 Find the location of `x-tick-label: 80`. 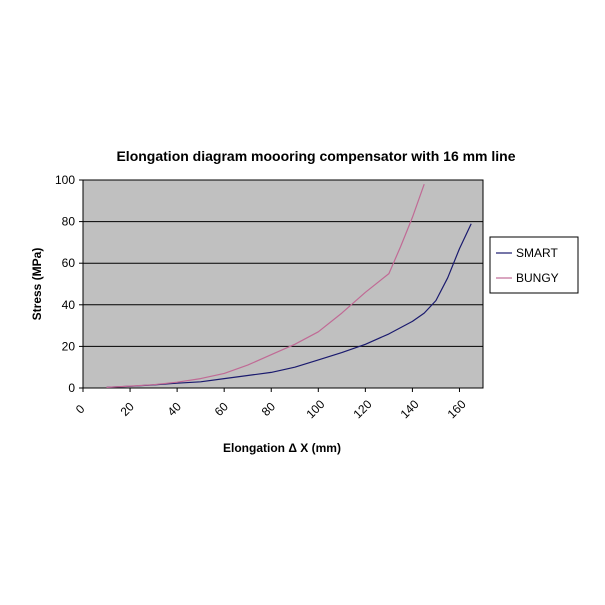

x-tick-label: 80 is located at coordinates (269, 409).